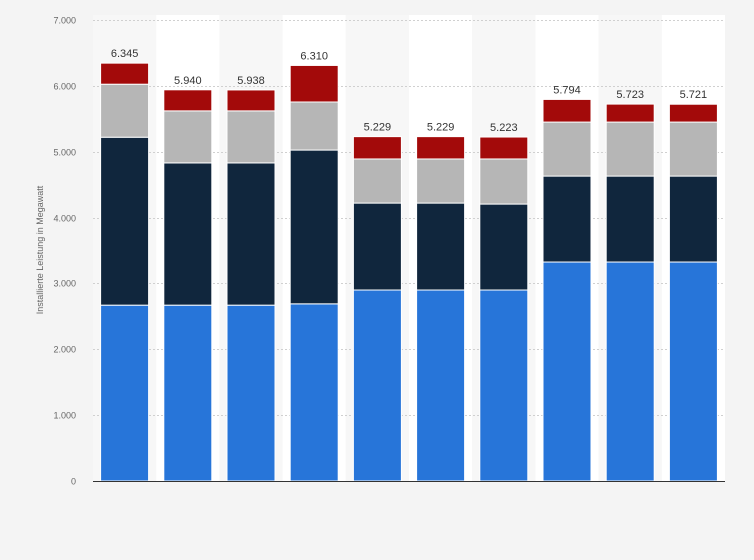 The width and height of the screenshot is (754, 560). Describe the element at coordinates (64, 21) in the screenshot. I see `y-tick-label: 7.000` at that location.